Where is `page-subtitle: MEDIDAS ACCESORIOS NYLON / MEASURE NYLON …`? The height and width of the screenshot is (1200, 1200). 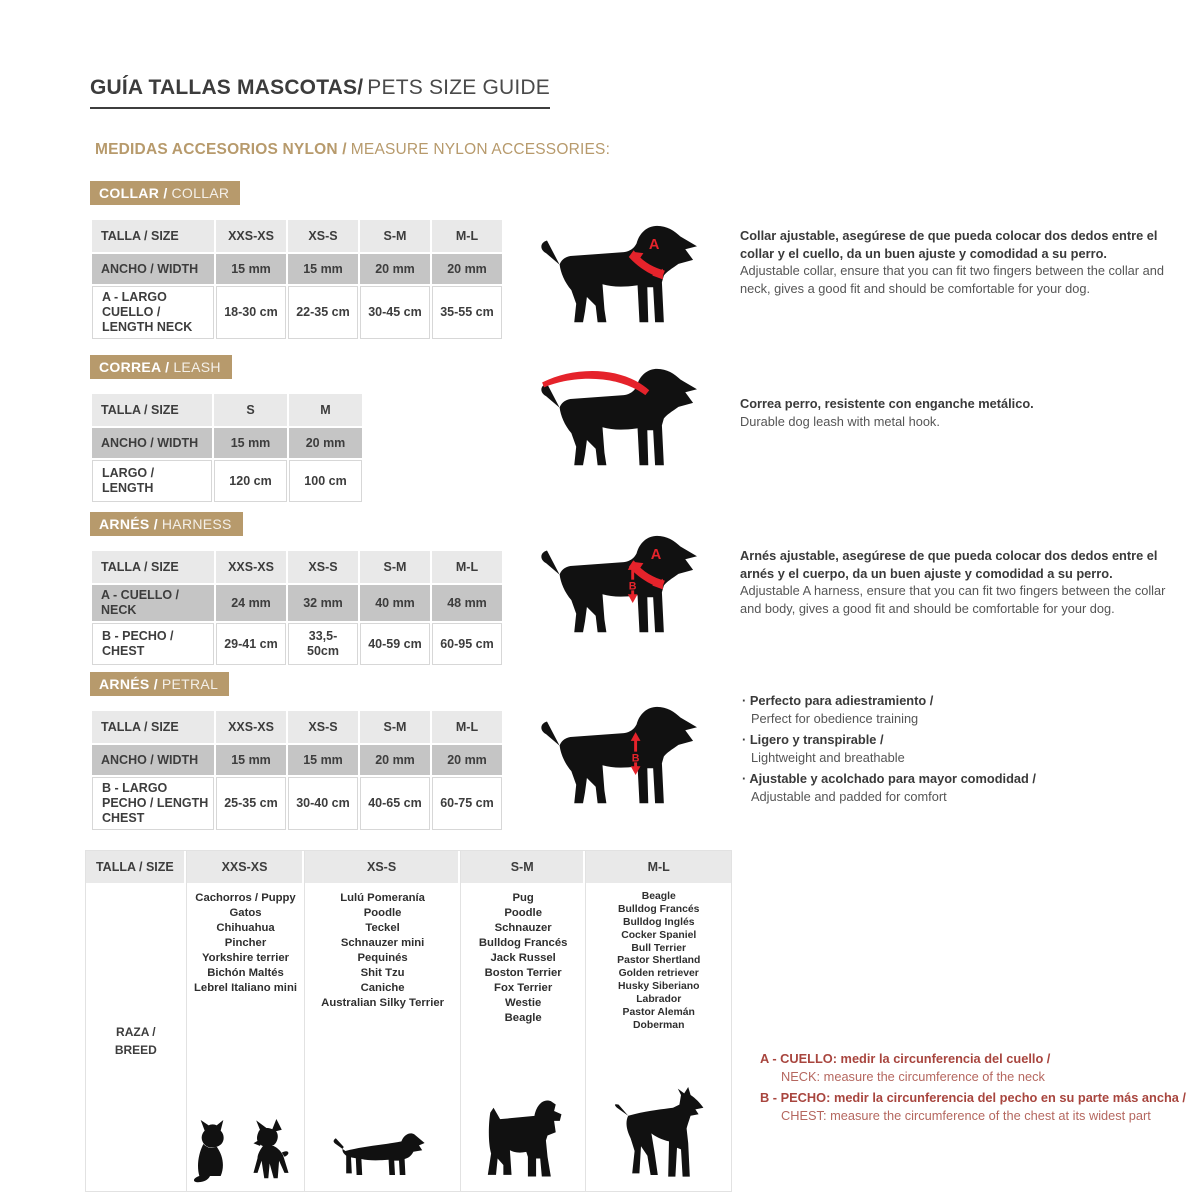
page-subtitle: MEDIDAS ACCESORIOS NYLON / MEASURE NYLON … is located at coordinates (352, 150).